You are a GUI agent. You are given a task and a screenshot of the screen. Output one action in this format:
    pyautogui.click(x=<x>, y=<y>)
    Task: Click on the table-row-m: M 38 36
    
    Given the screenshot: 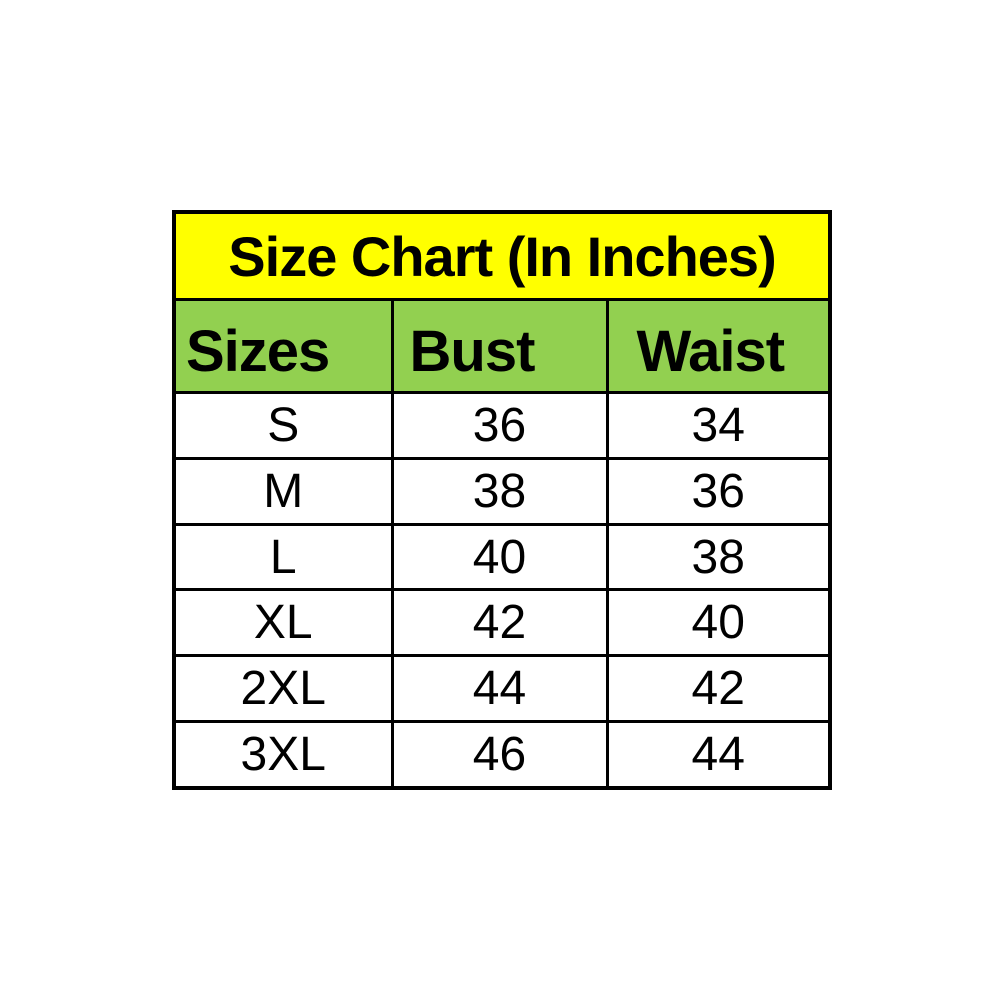 What is the action you would take?
    pyautogui.click(x=502, y=491)
    